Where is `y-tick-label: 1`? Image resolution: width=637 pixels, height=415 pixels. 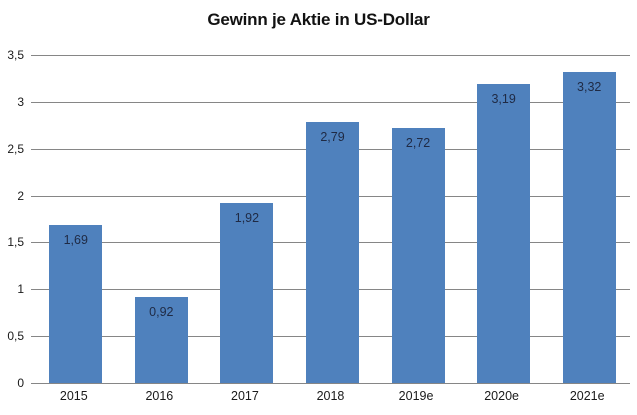
y-tick-label: 1 is located at coordinates (20, 289).